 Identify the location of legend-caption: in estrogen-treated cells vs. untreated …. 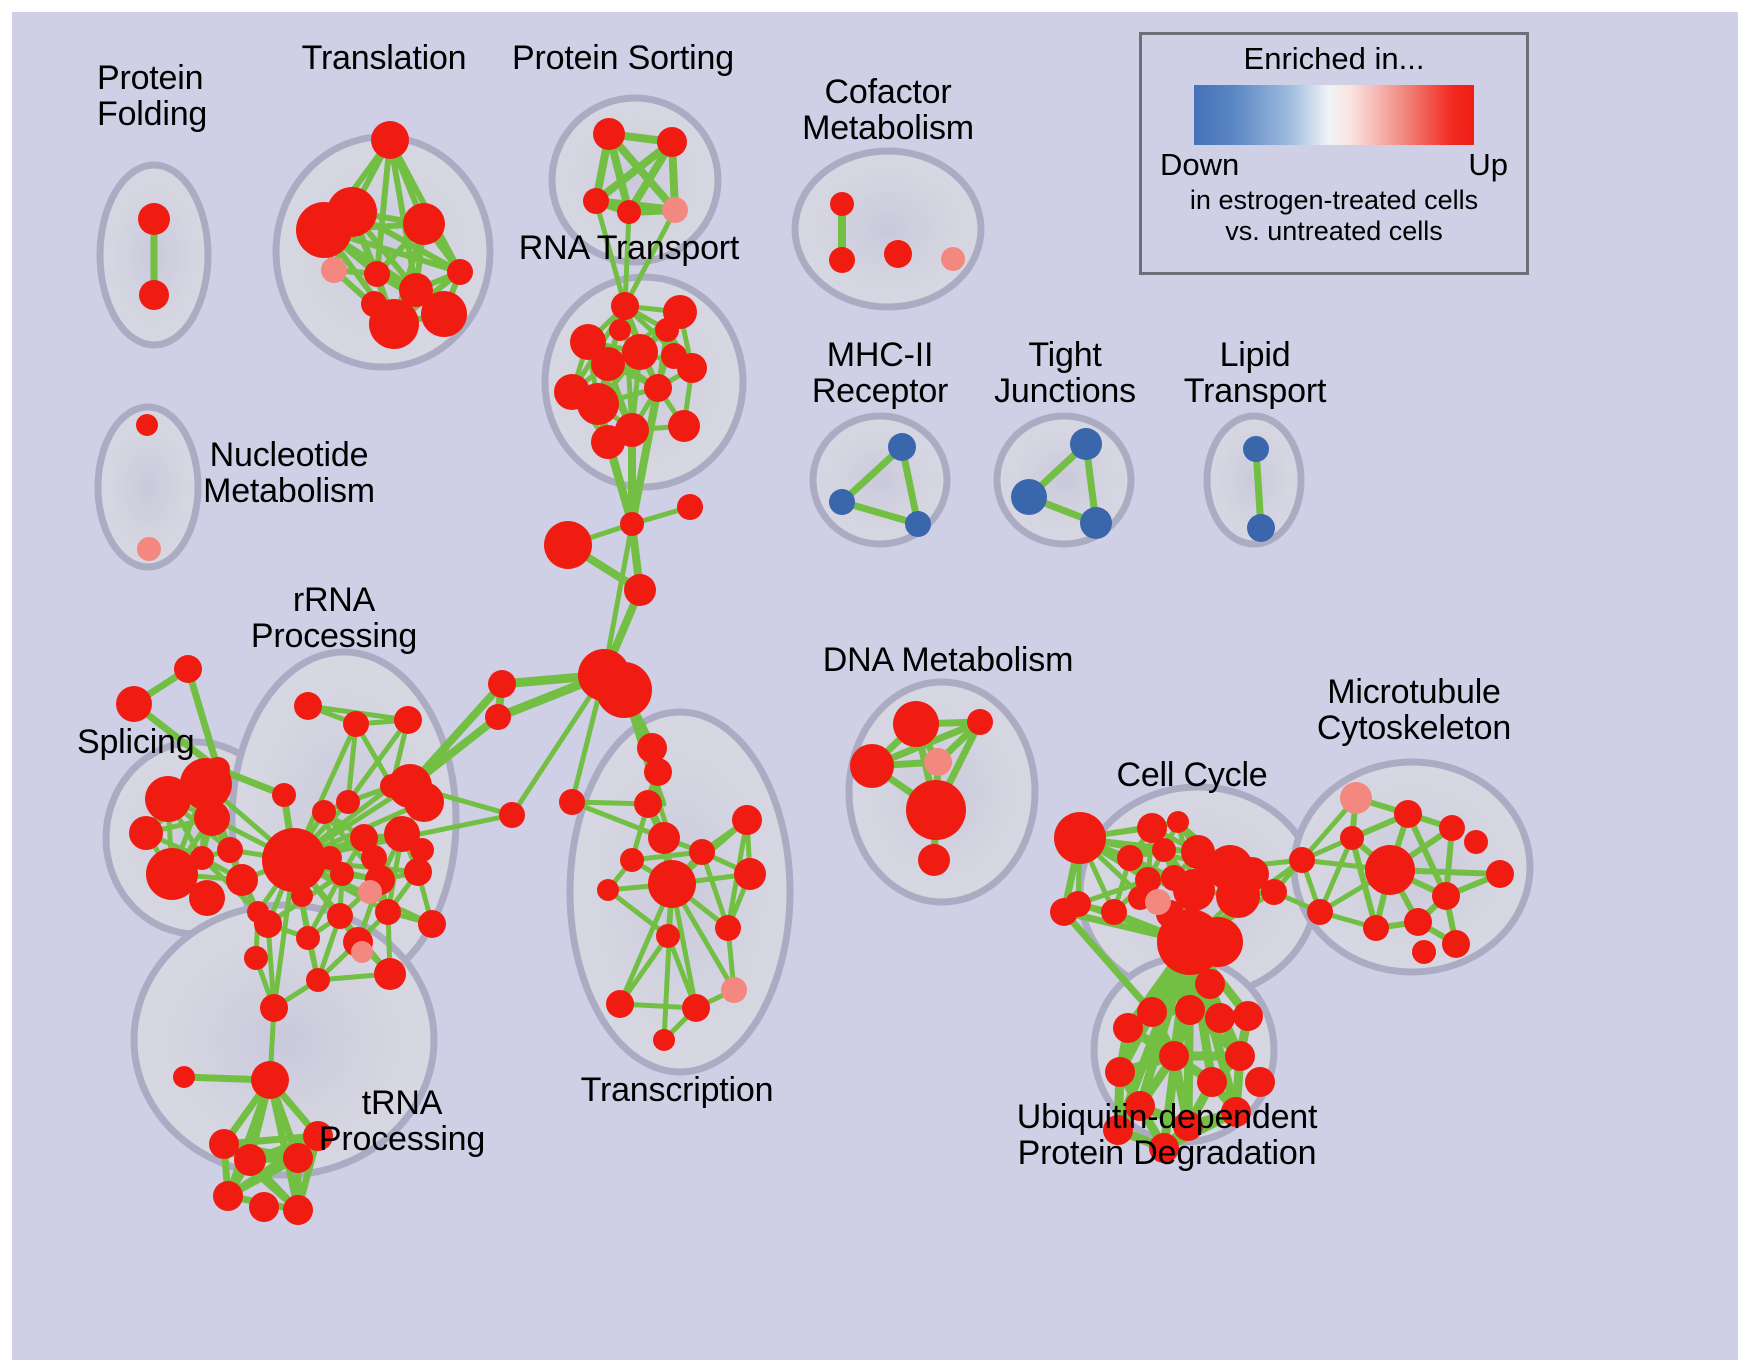
(1334, 216).